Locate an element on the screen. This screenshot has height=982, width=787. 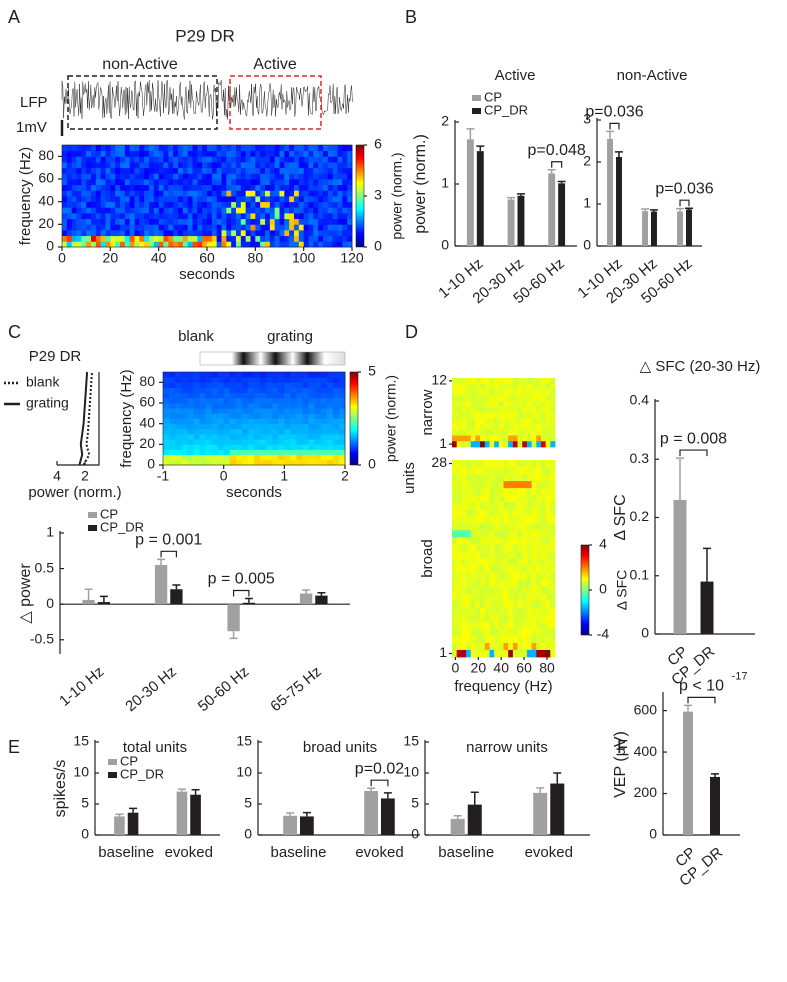
colorbar-tick-label: -4 is located at coordinates (603, 634).